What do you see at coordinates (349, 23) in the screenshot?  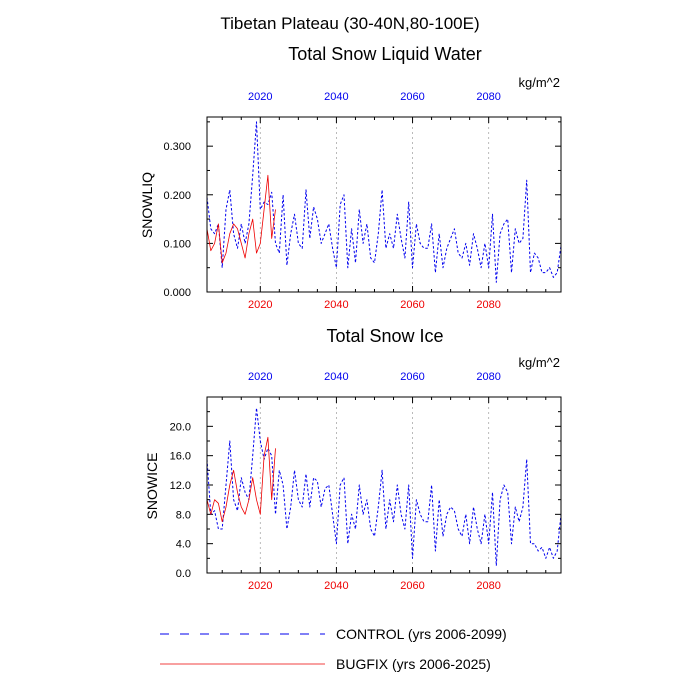 I see `main-title: Tibetan Plateau (30-40N,80-100E)` at bounding box center [349, 23].